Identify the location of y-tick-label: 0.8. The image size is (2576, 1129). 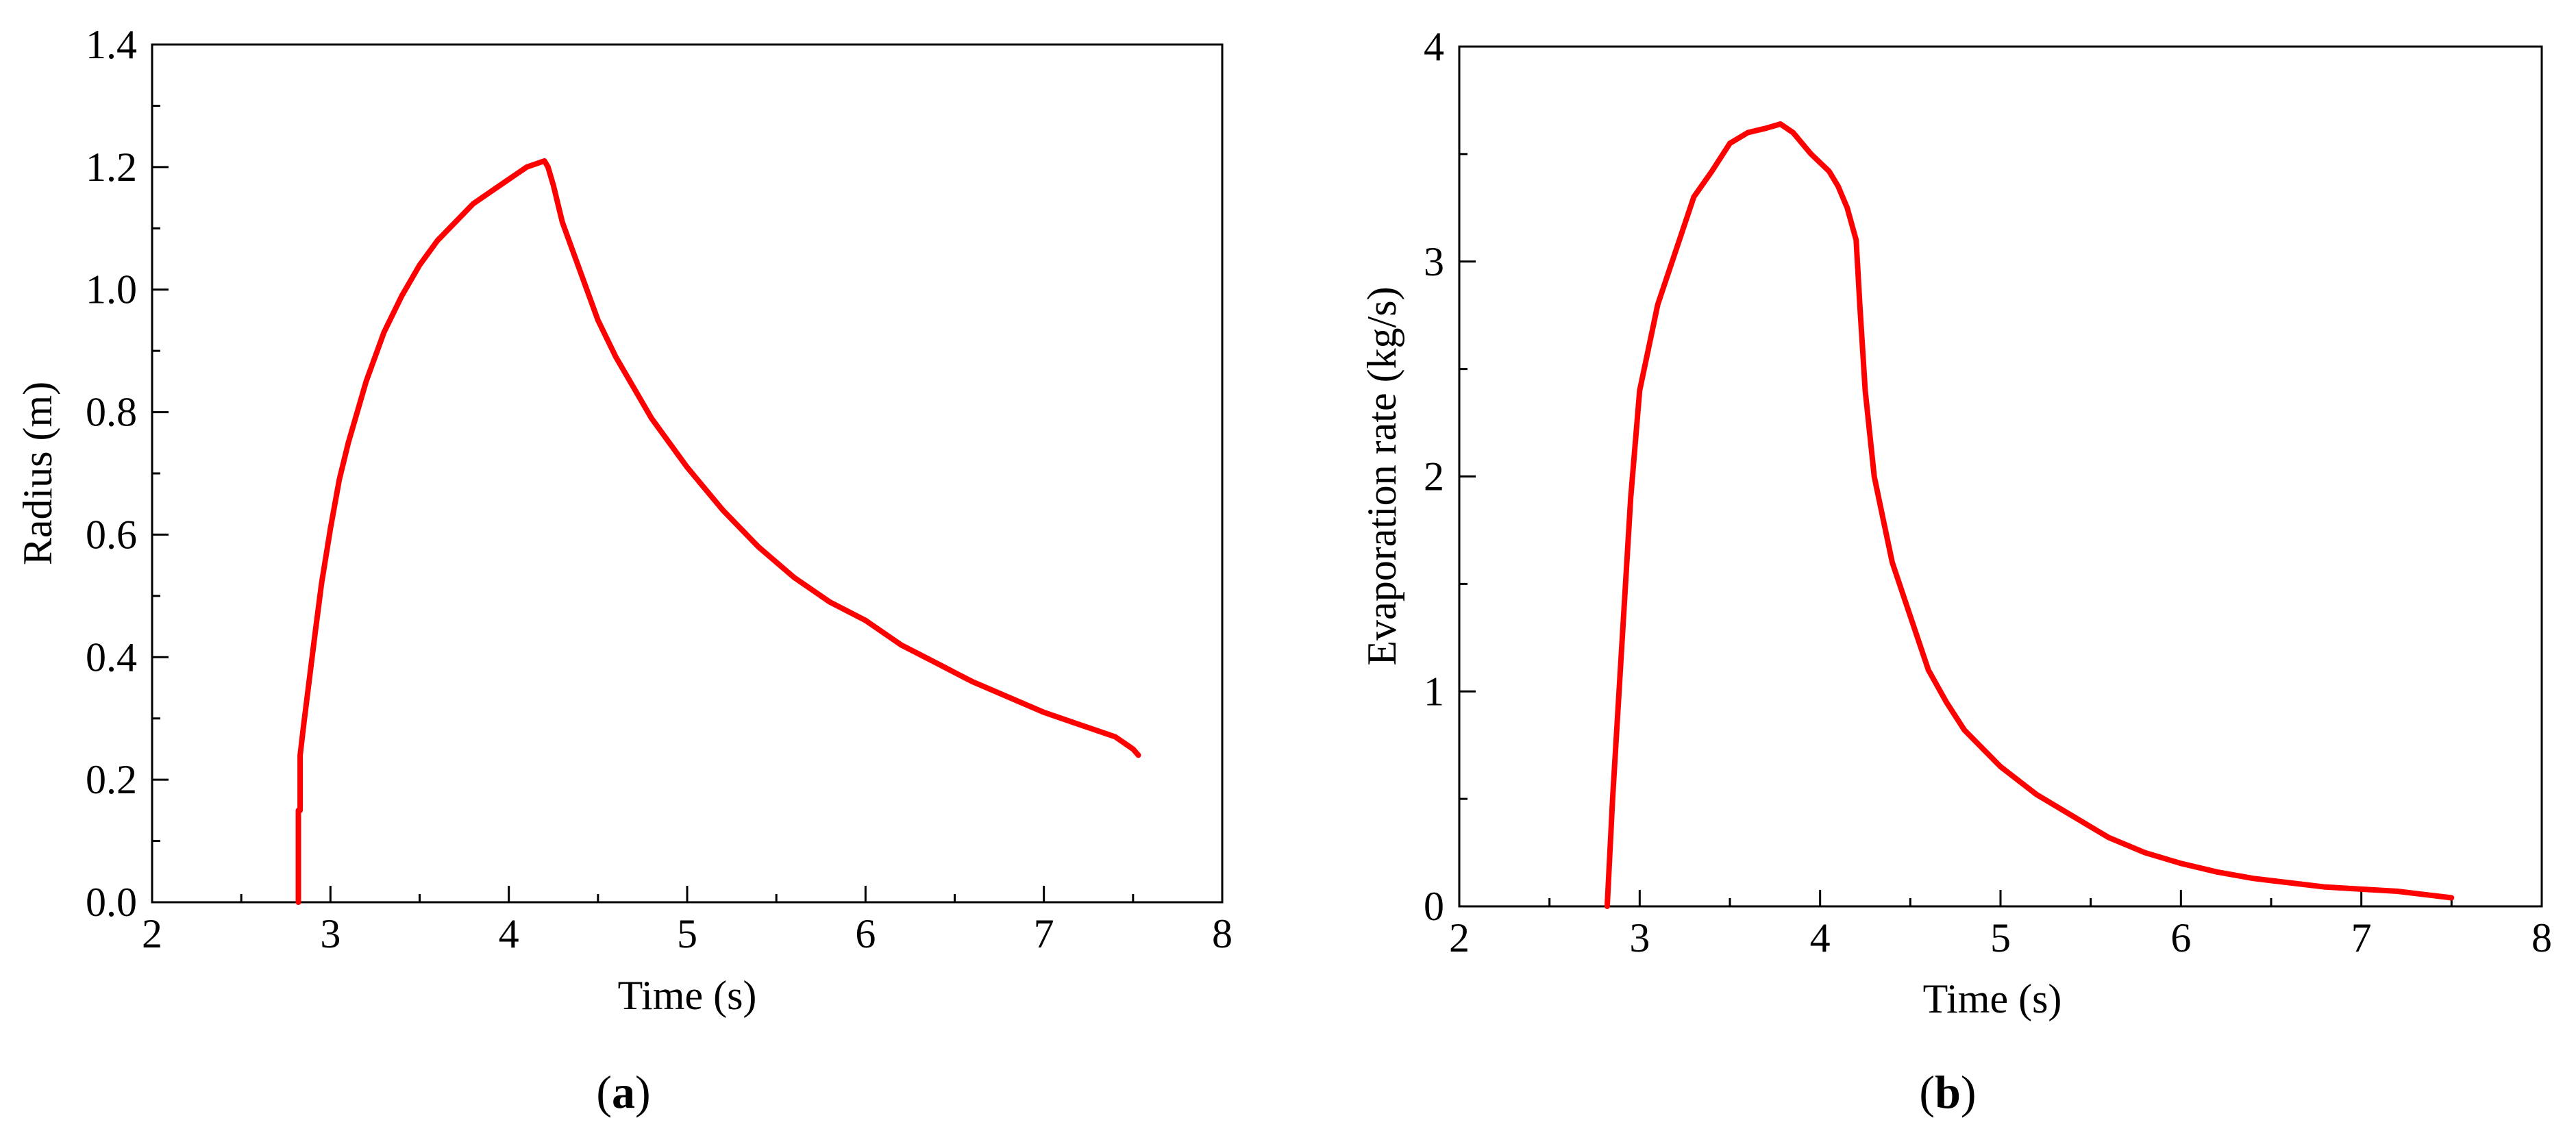
(111, 412).